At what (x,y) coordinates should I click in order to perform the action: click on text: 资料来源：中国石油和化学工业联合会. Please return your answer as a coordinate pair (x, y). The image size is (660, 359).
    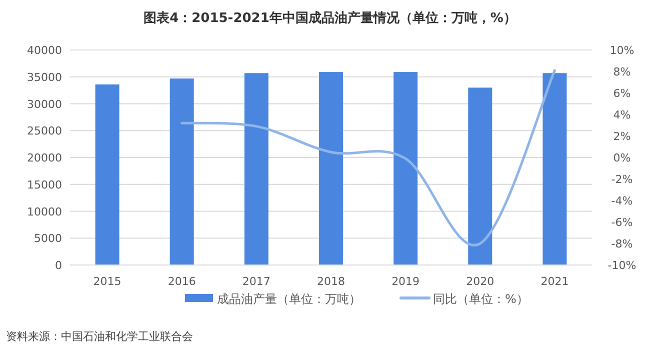
    Looking at the image, I should click on (99, 336).